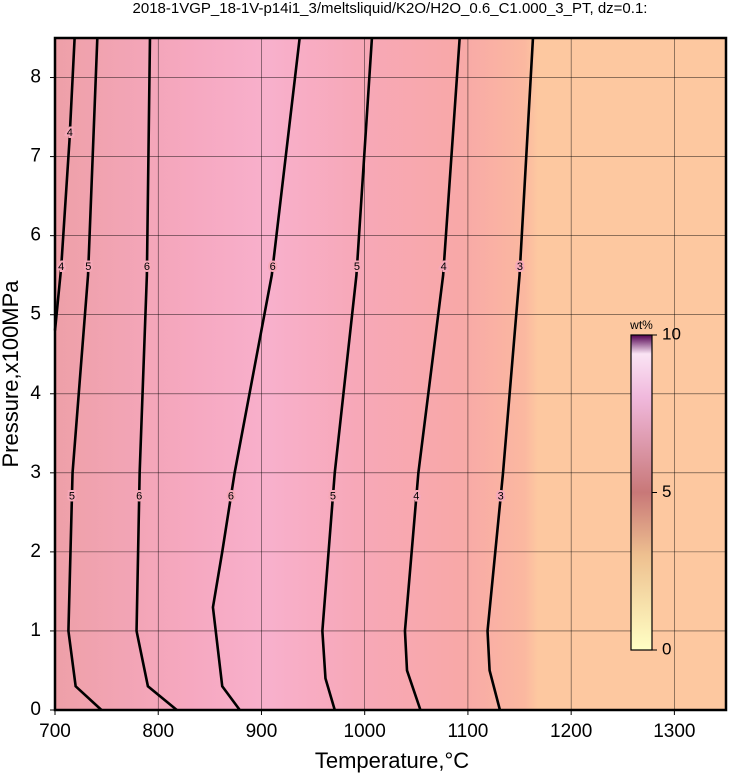 The image size is (734, 781). I want to click on contour-line, so click(64, 184).